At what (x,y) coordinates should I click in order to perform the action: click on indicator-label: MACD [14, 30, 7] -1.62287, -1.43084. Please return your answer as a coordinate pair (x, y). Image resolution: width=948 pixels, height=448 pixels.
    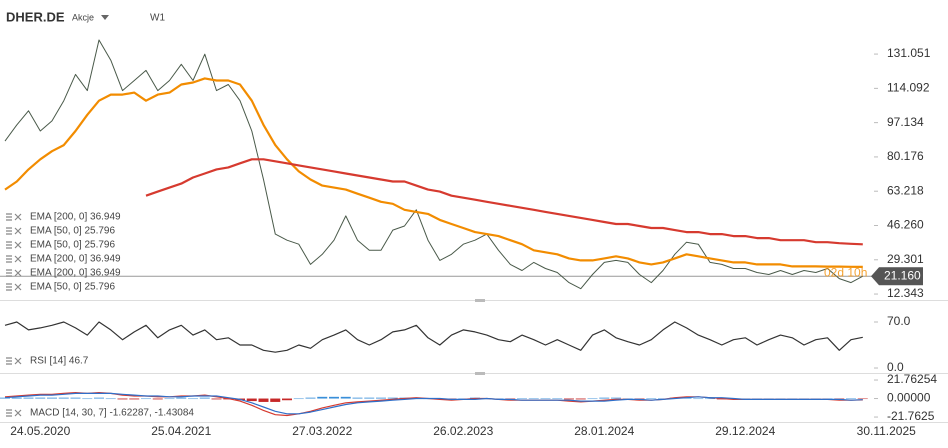
    Looking at the image, I should click on (112, 413).